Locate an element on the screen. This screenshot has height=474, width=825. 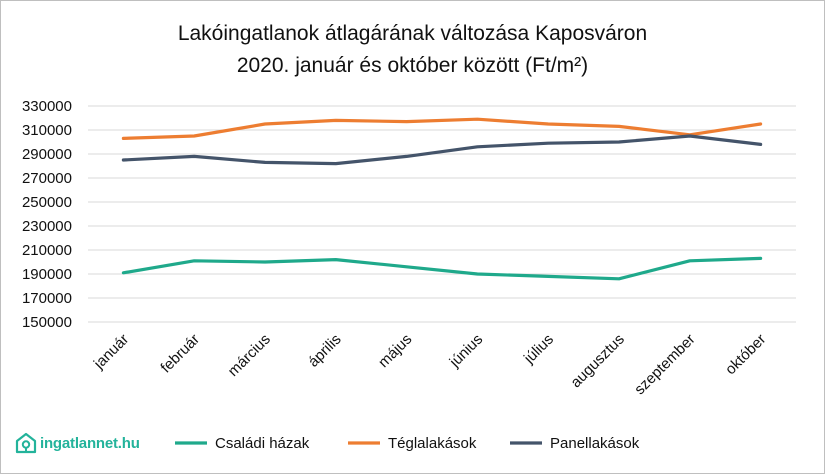
y-tick-label: 190000 is located at coordinates (47, 274).